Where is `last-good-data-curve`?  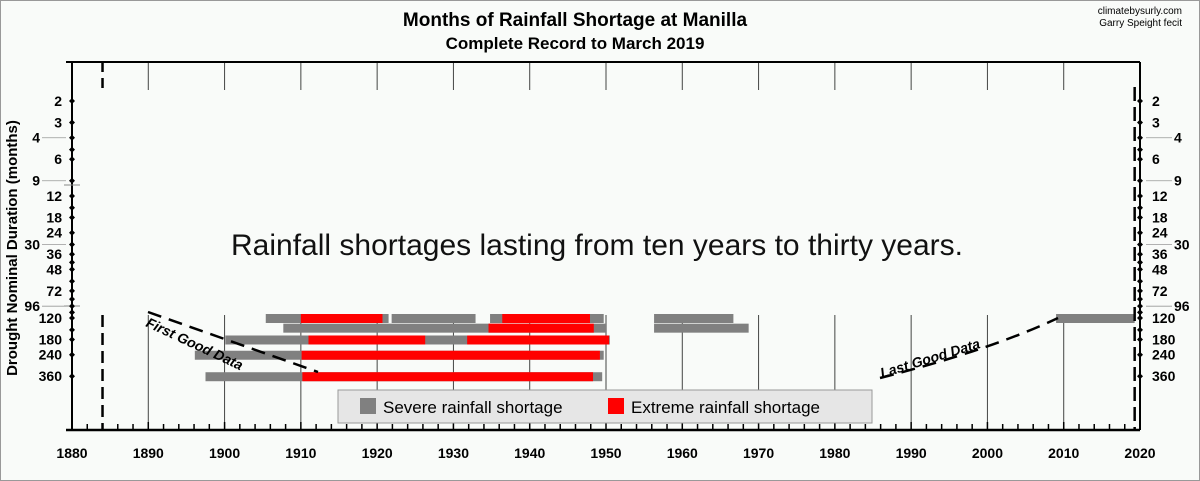
last-good-data-curve is located at coordinates (969, 348).